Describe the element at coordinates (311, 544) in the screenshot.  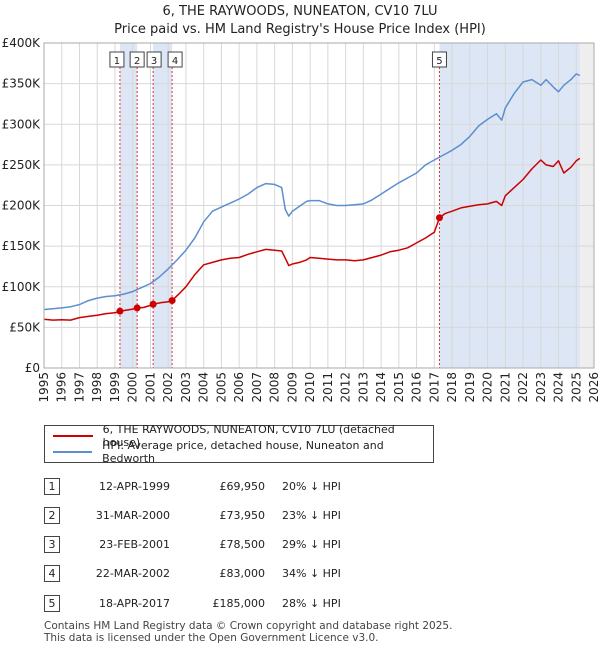
I see `sale-hpi-diff: 29% ↓ HPI` at that location.